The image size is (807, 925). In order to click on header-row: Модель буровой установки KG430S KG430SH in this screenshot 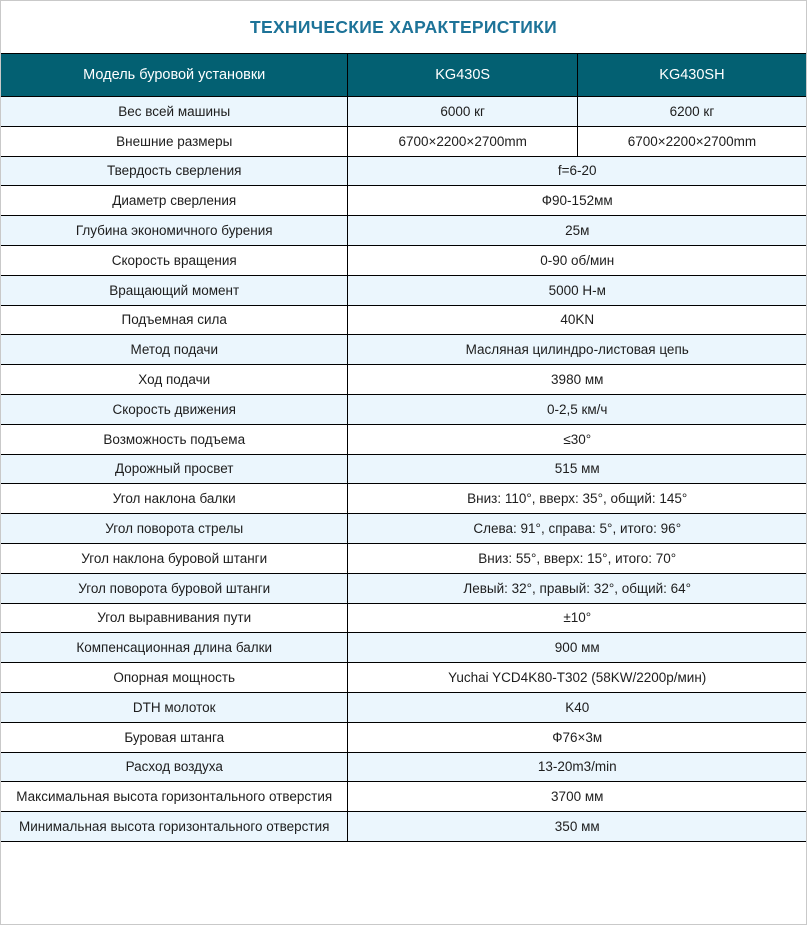, I will do `click(403, 75)`.